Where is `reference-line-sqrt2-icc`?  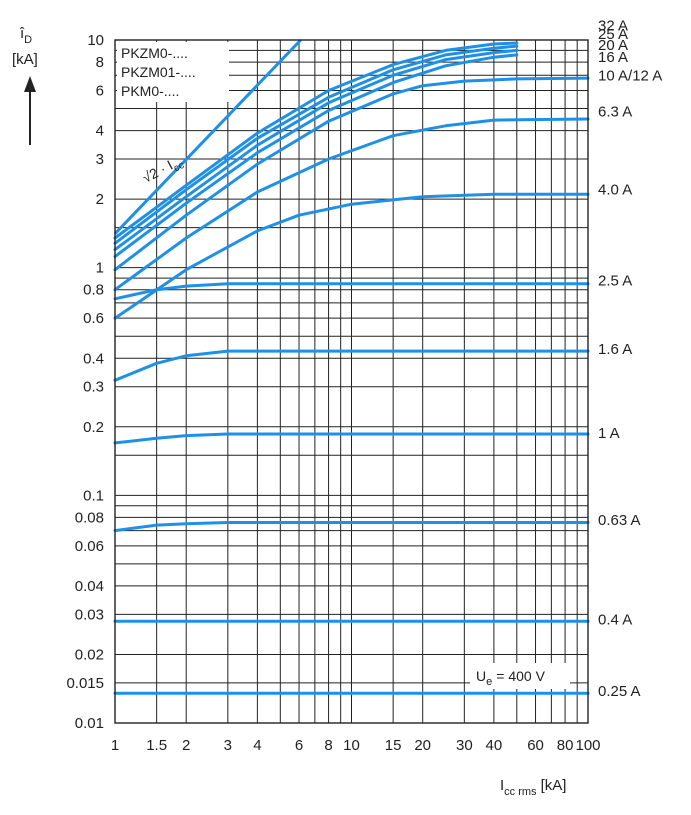 reference-line-sqrt2-icc is located at coordinates (207, 136).